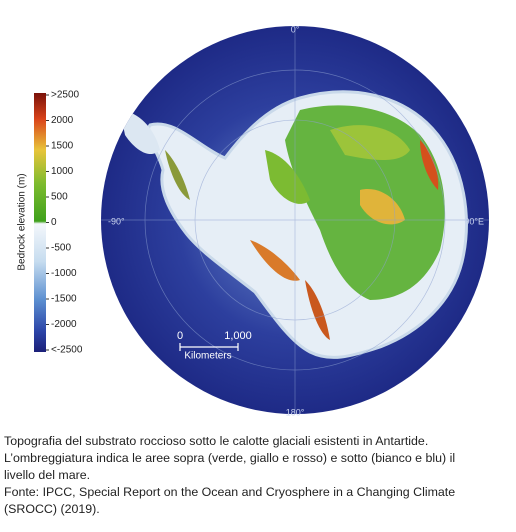 This screenshot has width=516, height=532. Describe the element at coordinates (180, 336) in the screenshot. I see `scale-tick-label: 0` at that location.